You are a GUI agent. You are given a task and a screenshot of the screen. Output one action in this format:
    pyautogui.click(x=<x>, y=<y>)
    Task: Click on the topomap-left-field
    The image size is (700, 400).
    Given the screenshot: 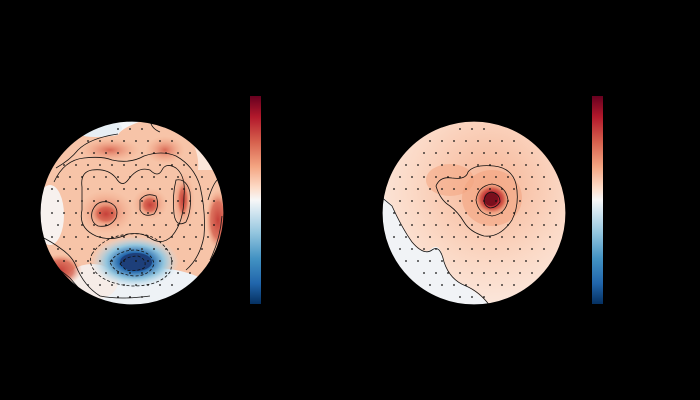 What is the action you would take?
    pyautogui.click(x=132, y=213)
    